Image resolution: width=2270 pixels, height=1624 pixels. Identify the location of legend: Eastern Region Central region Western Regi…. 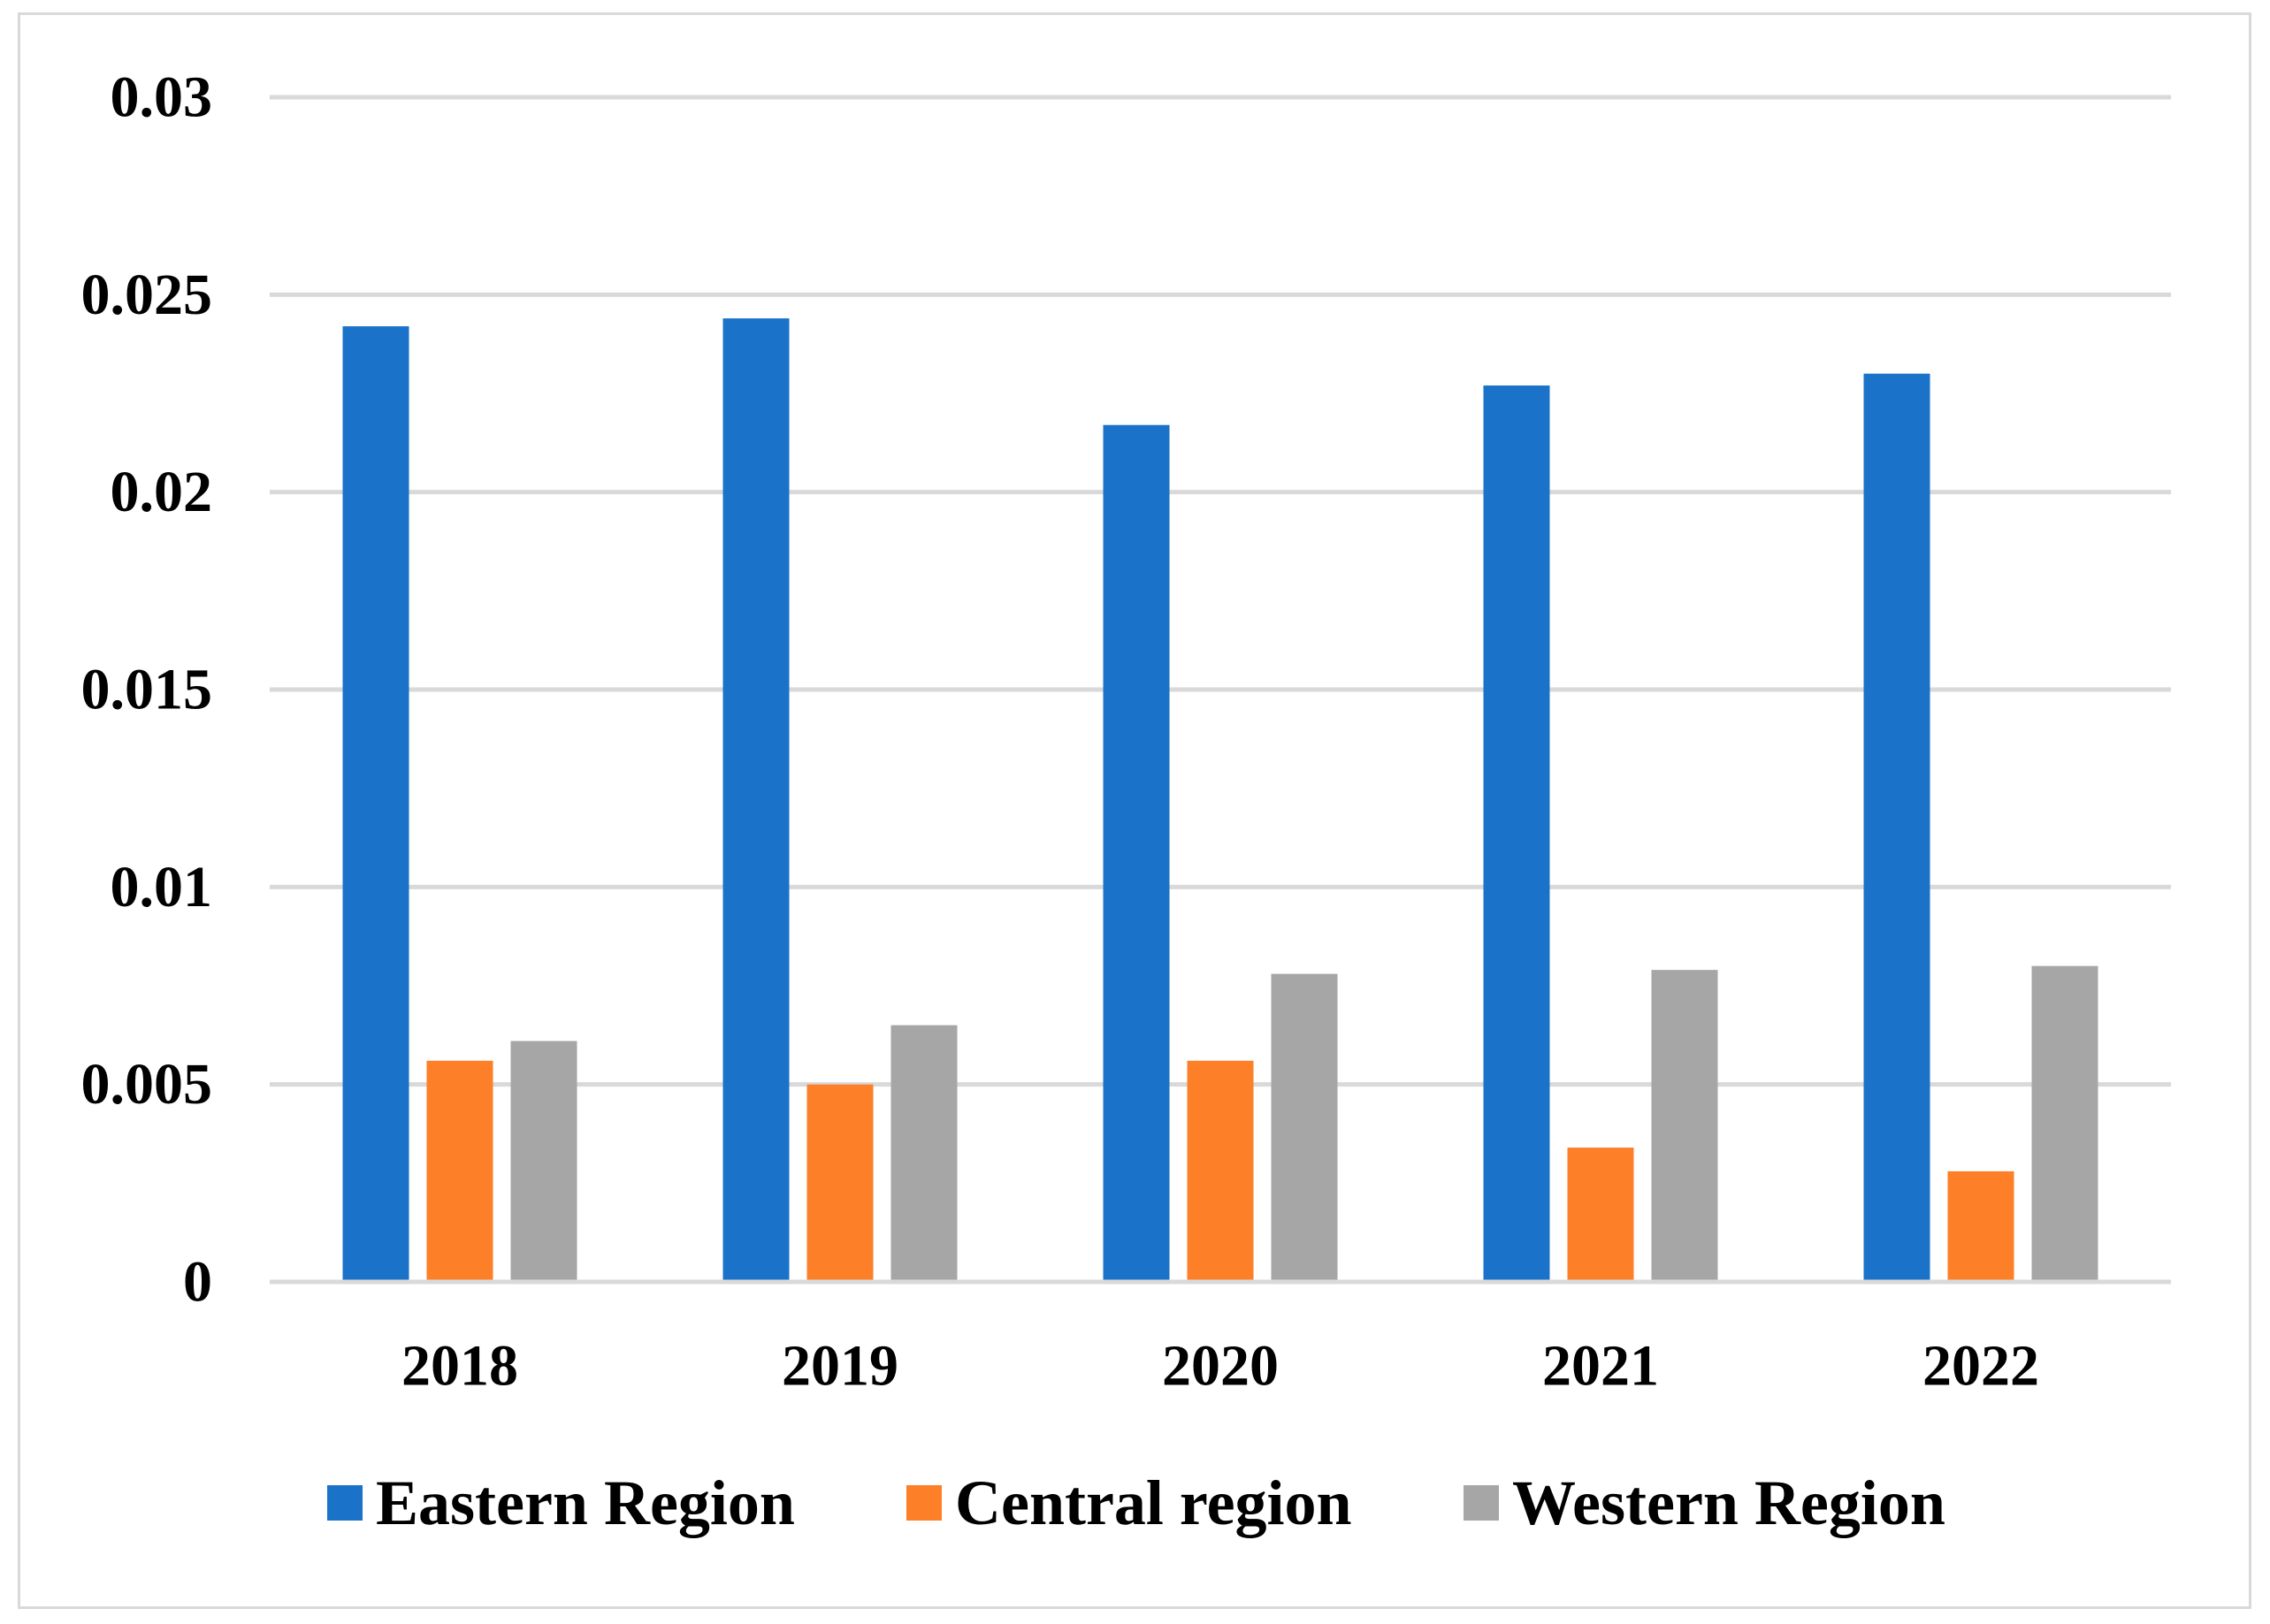
(1136, 1503).